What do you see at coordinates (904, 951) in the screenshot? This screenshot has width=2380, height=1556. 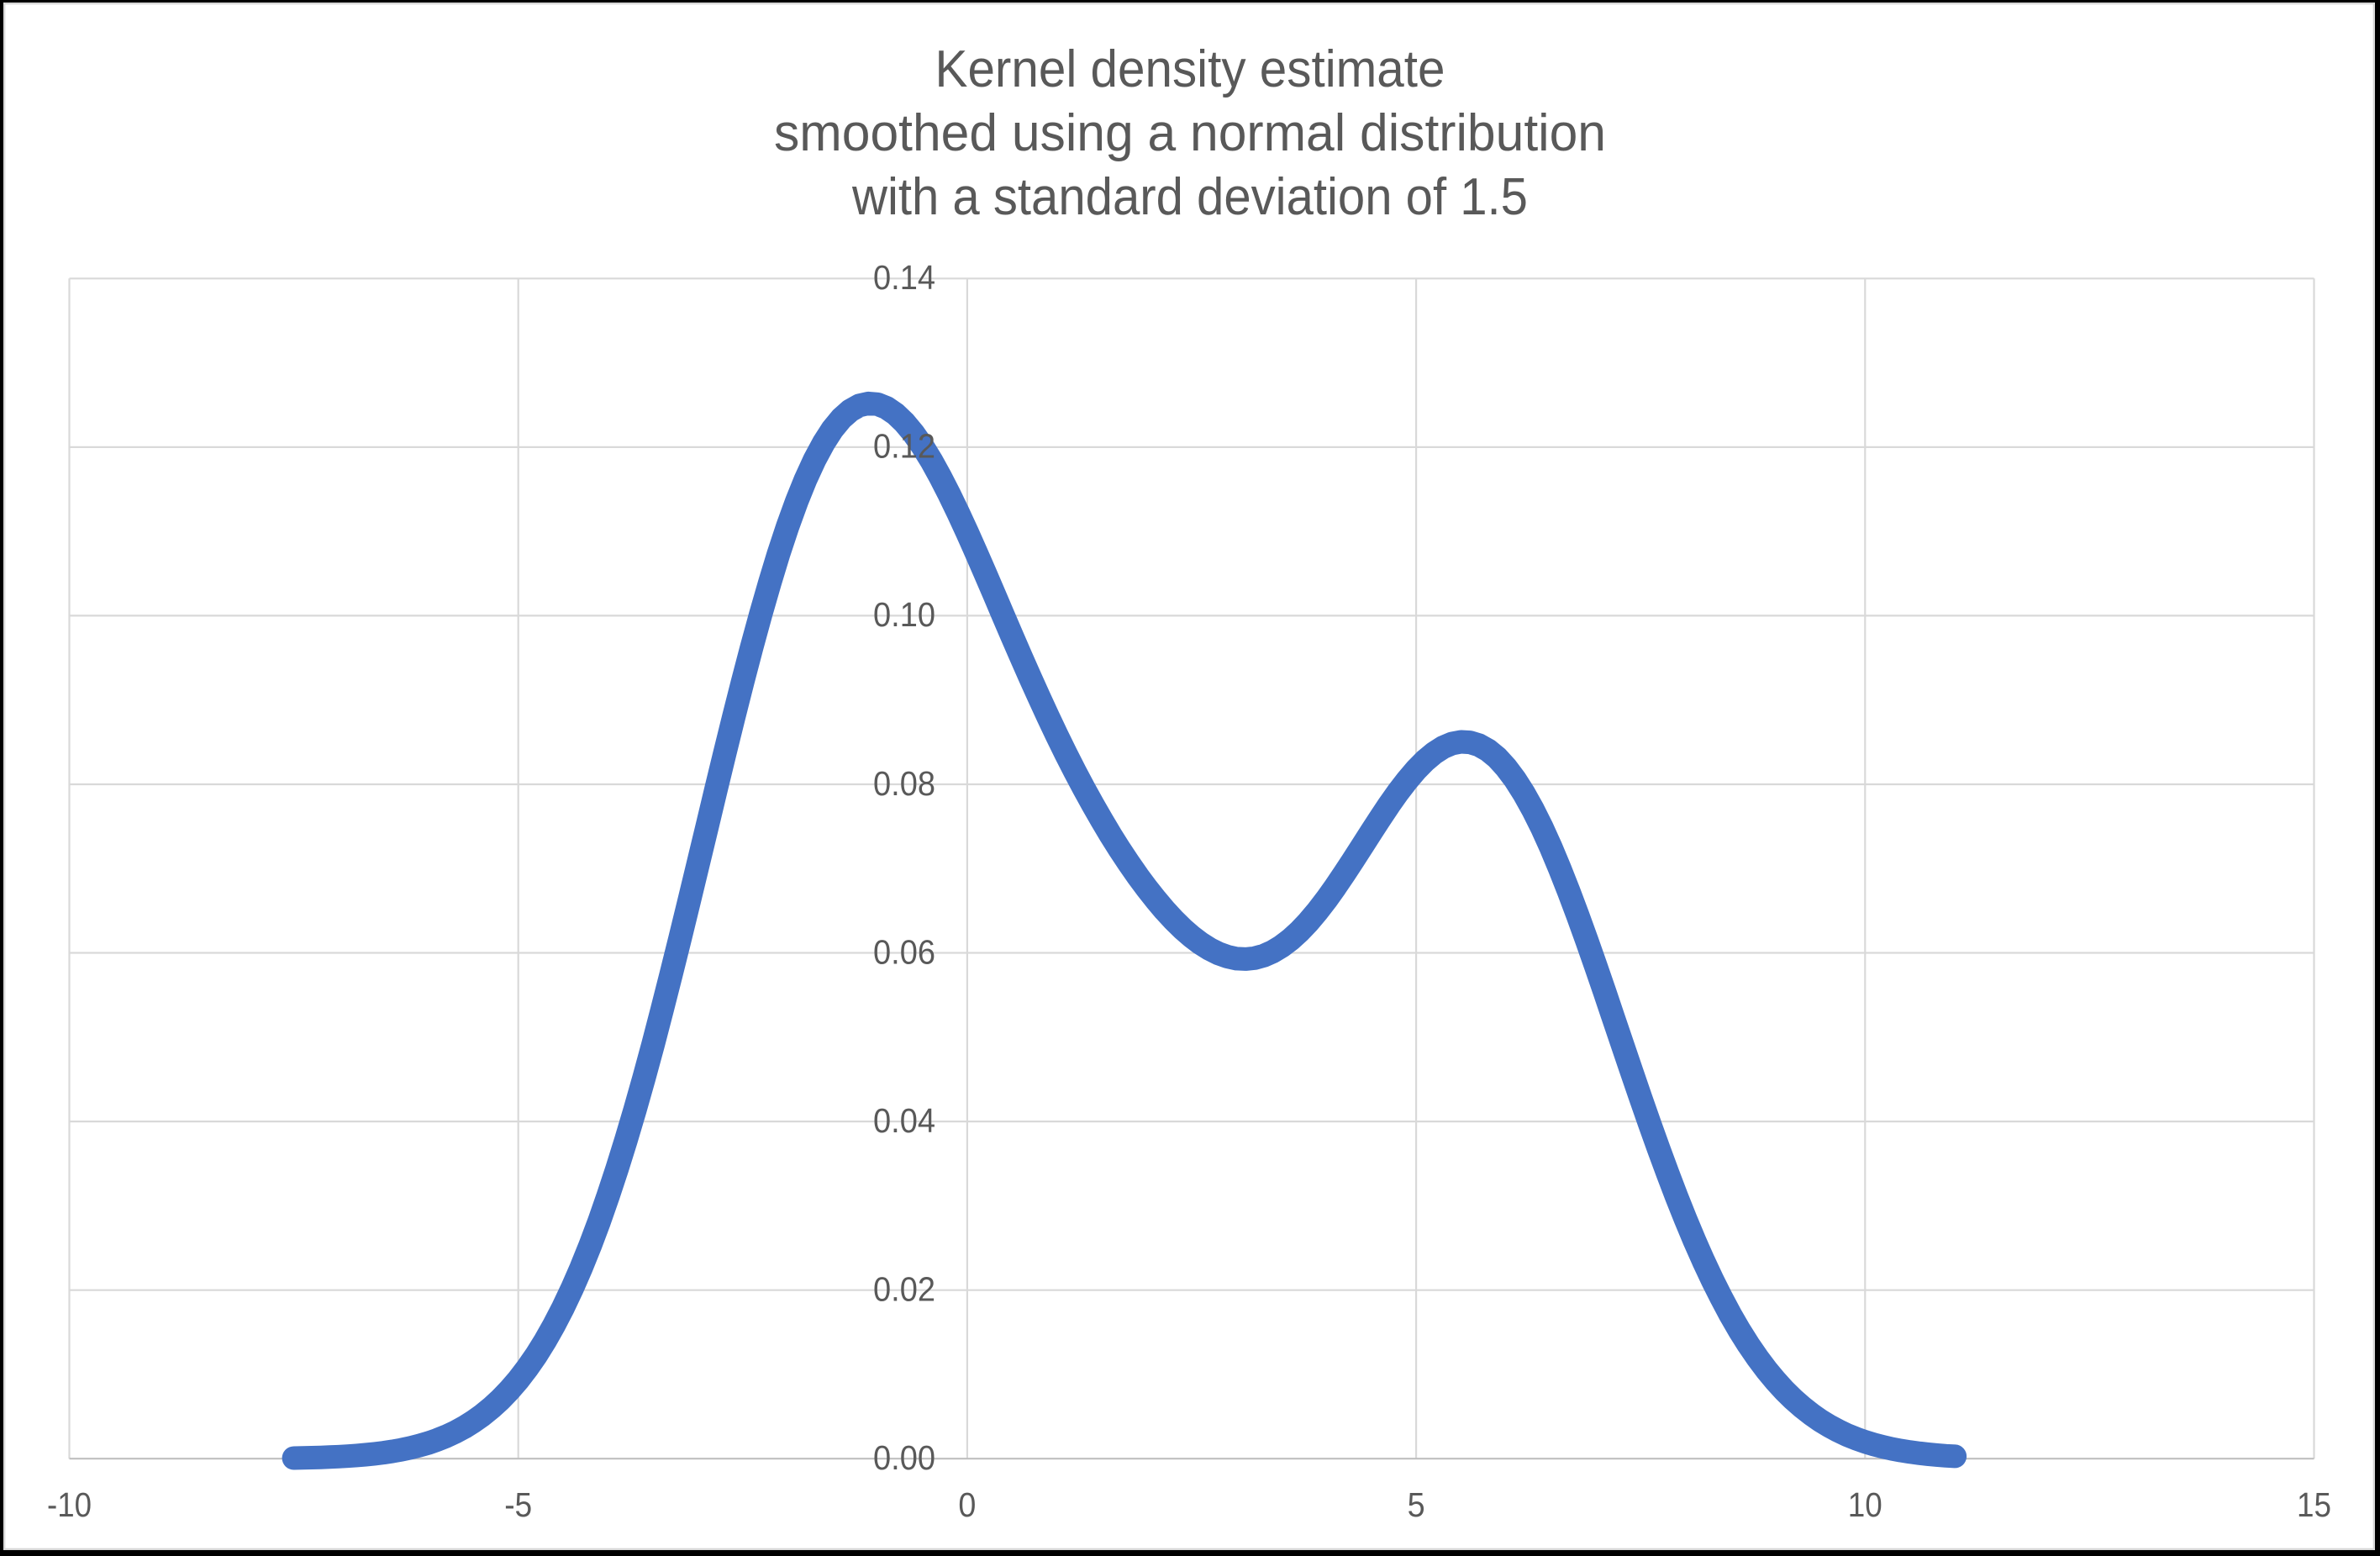 I see `svg-text: 0.06` at bounding box center [904, 951].